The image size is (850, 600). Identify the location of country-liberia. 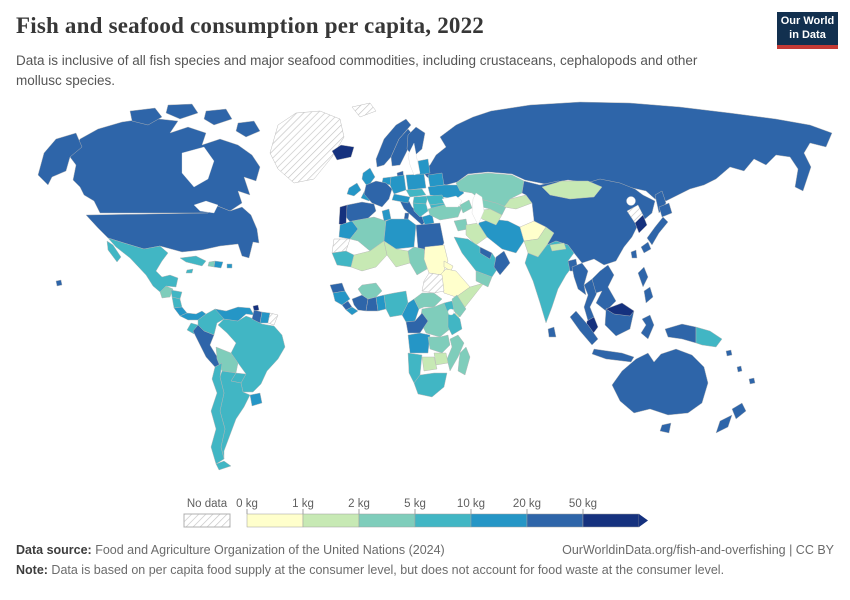
(352, 311).